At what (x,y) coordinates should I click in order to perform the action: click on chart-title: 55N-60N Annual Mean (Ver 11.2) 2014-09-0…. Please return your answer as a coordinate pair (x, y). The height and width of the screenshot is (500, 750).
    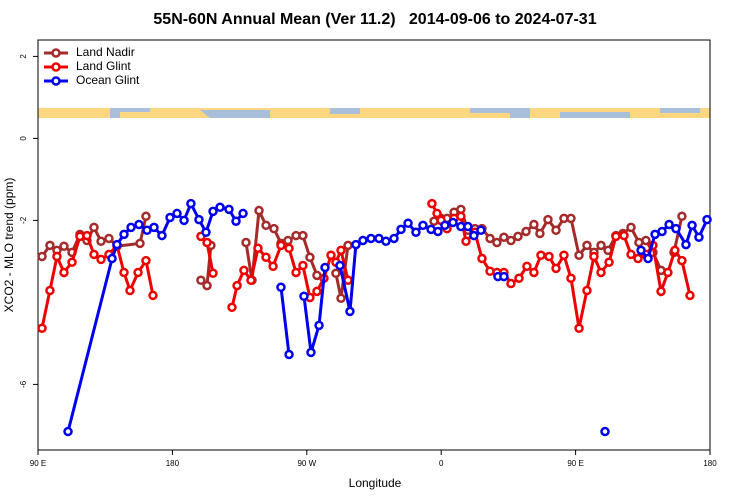
    Looking at the image, I should click on (374, 19).